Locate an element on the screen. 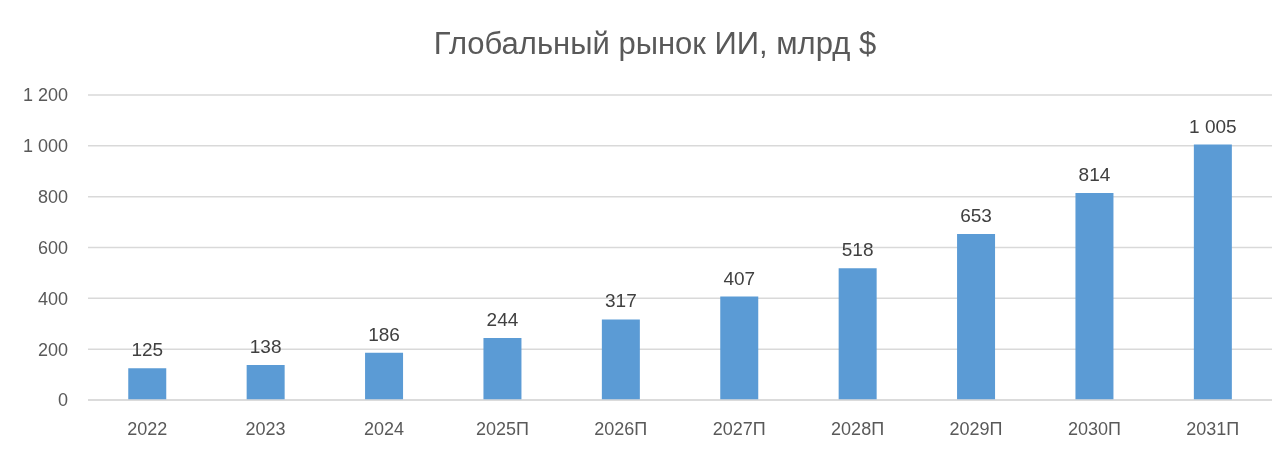 This screenshot has width=1280, height=463. data-label: 407 is located at coordinates (739, 278).